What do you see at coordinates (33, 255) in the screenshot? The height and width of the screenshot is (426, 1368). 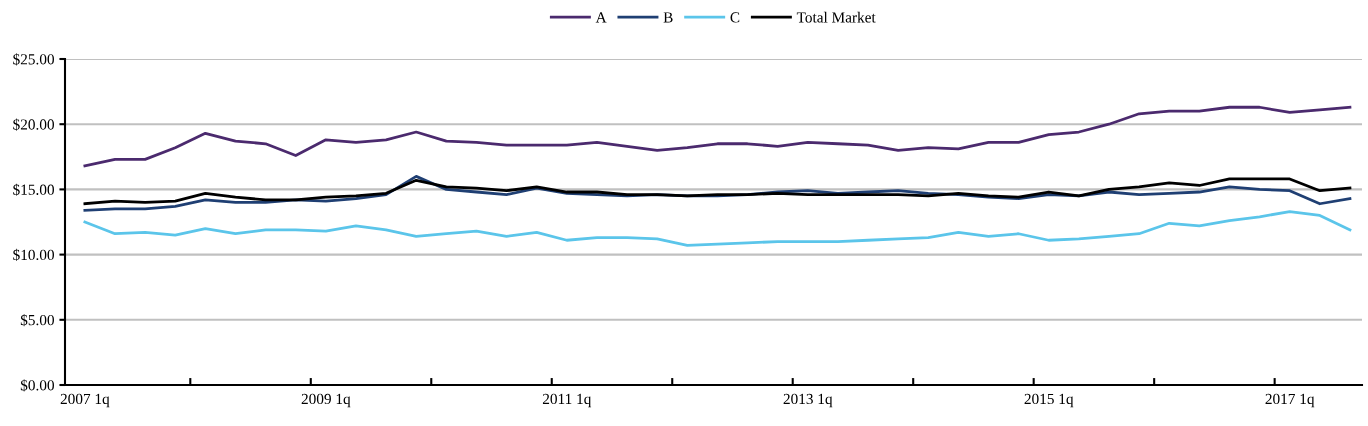 I see `y-tick-label: $10.00` at bounding box center [33, 255].